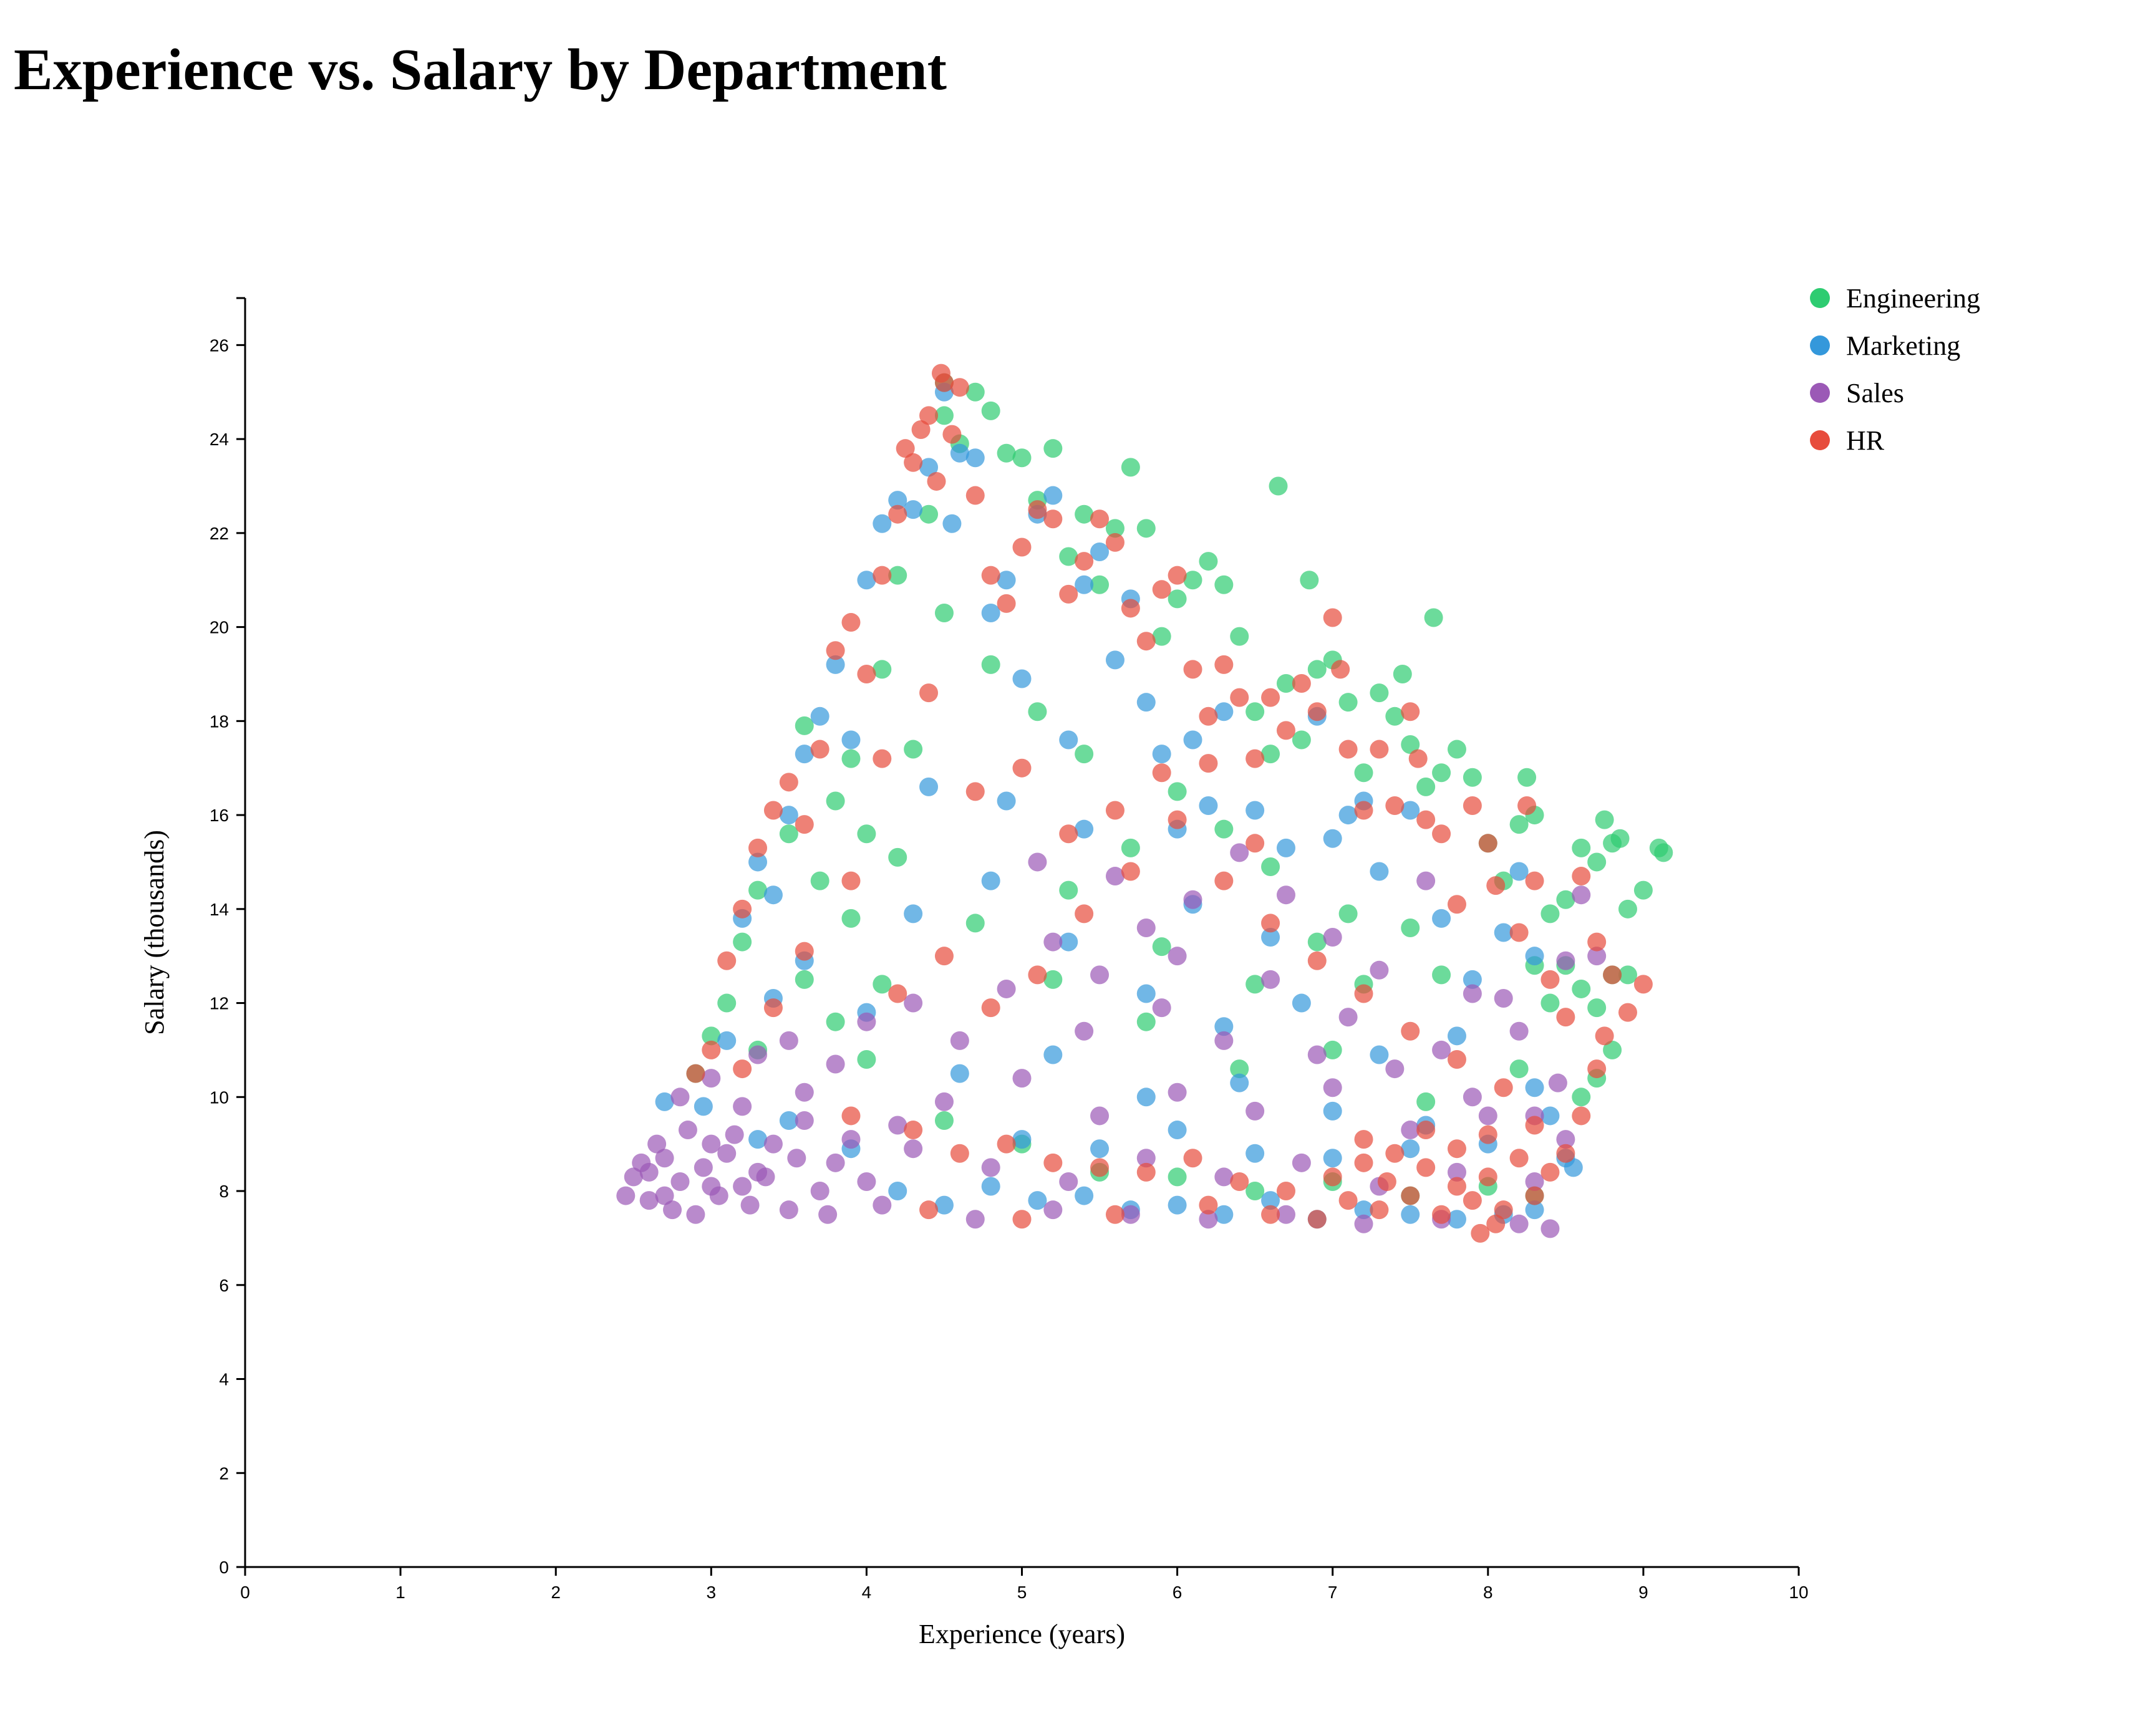 The width and height of the screenshot is (2133, 1736). Describe the element at coordinates (1333, 1593) in the screenshot. I see `x-tick-label: 7` at that location.